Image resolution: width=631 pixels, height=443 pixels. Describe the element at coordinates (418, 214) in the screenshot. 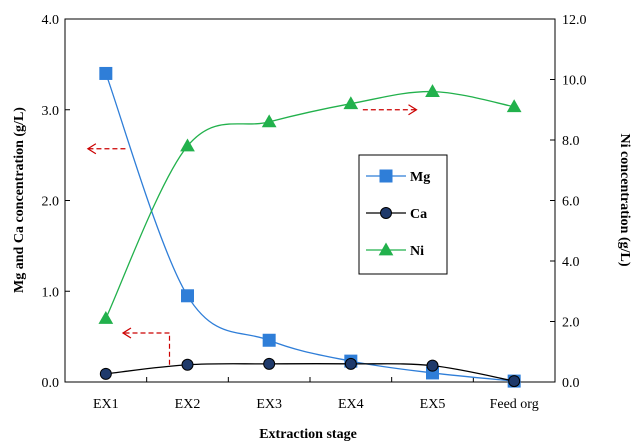

I see `legend-ca-label: Ca` at that location.